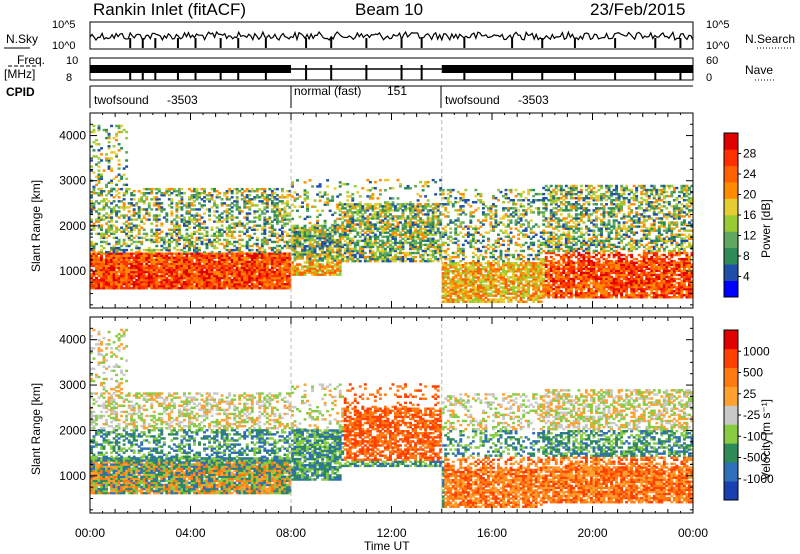 This screenshot has height=554, width=800. Describe the element at coordinates (69, 78) in the screenshot. I see `freq-tick-bottom: 8` at that location.